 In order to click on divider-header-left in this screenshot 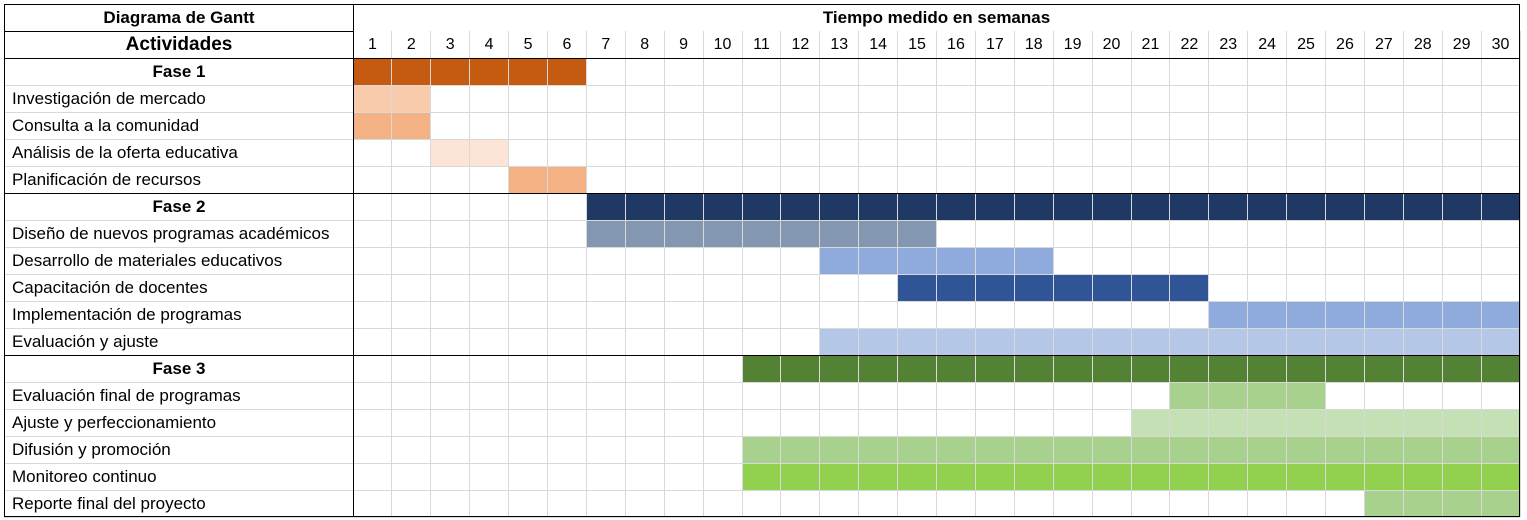, I will do `click(178, 31)`.